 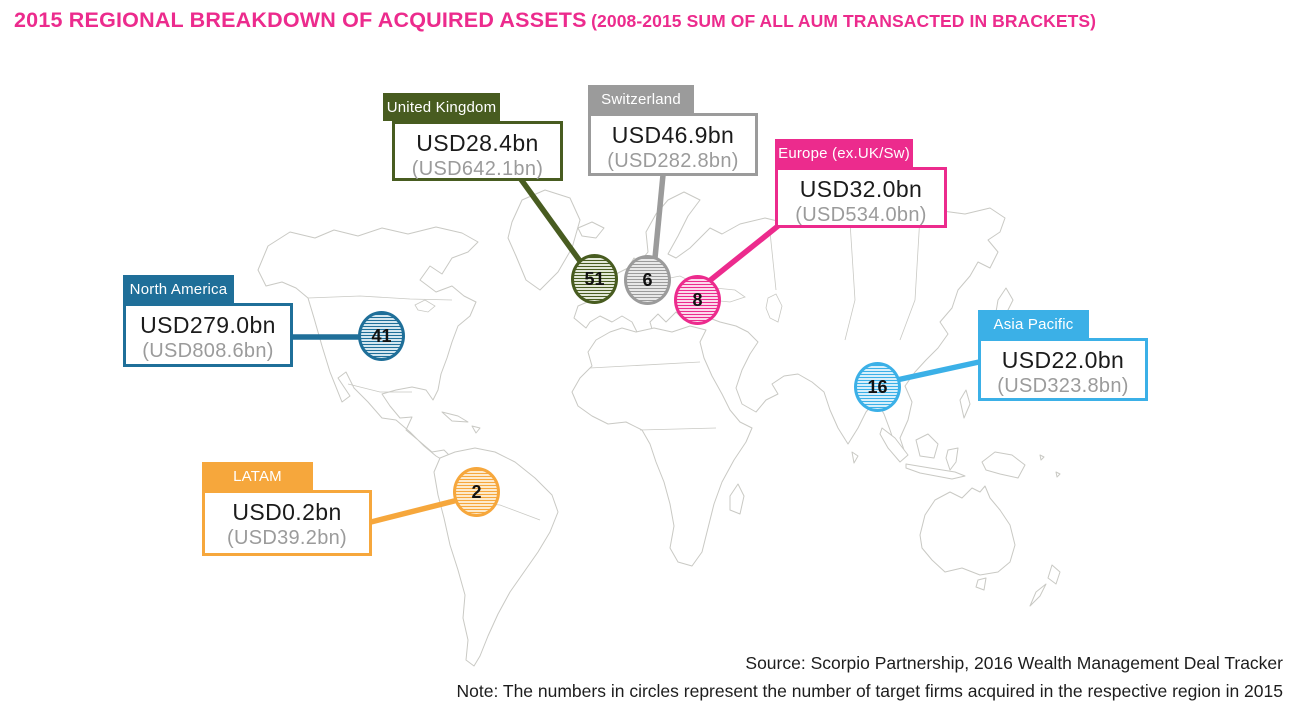 I want to click on count-value: 8, so click(x=697, y=299).